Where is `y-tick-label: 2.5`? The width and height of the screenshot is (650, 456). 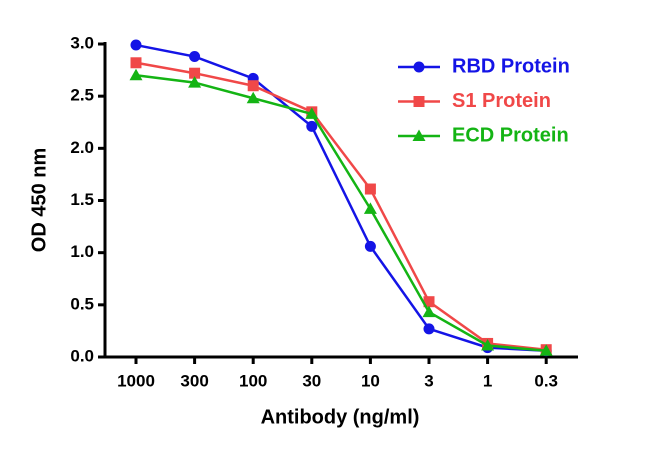 y-tick-label: 2.5 is located at coordinates (82, 95).